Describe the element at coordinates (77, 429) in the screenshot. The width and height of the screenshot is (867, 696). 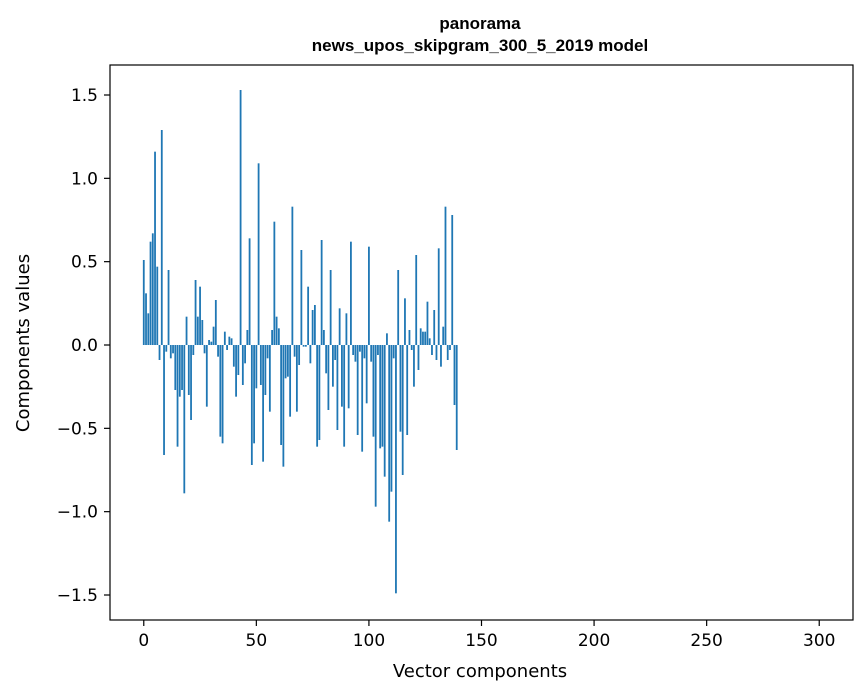
I see `y-tick-label: −0.5` at that location.